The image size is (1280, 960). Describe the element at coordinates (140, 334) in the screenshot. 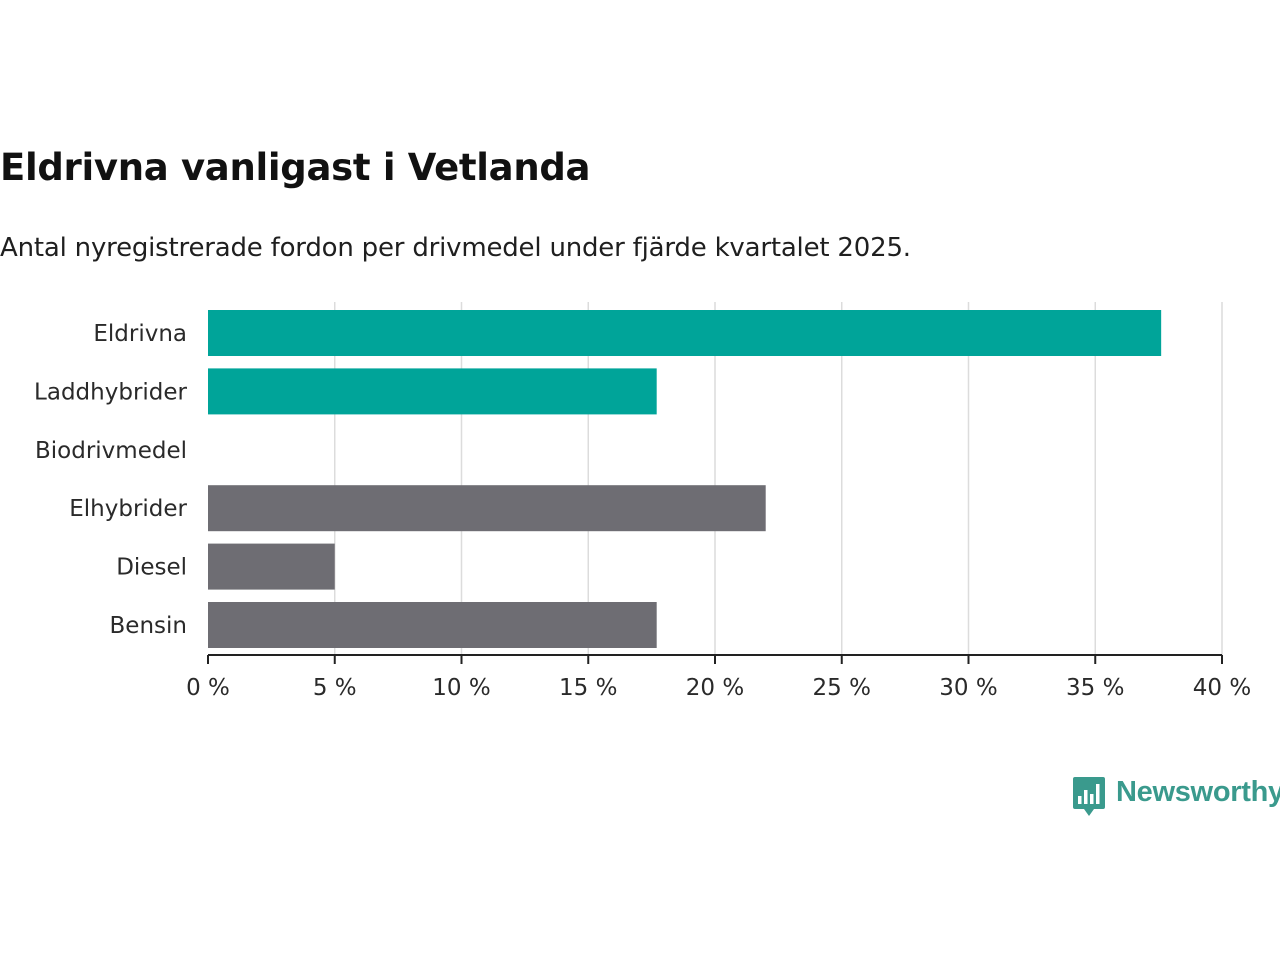

I see `category-label: Eldrivna` at that location.